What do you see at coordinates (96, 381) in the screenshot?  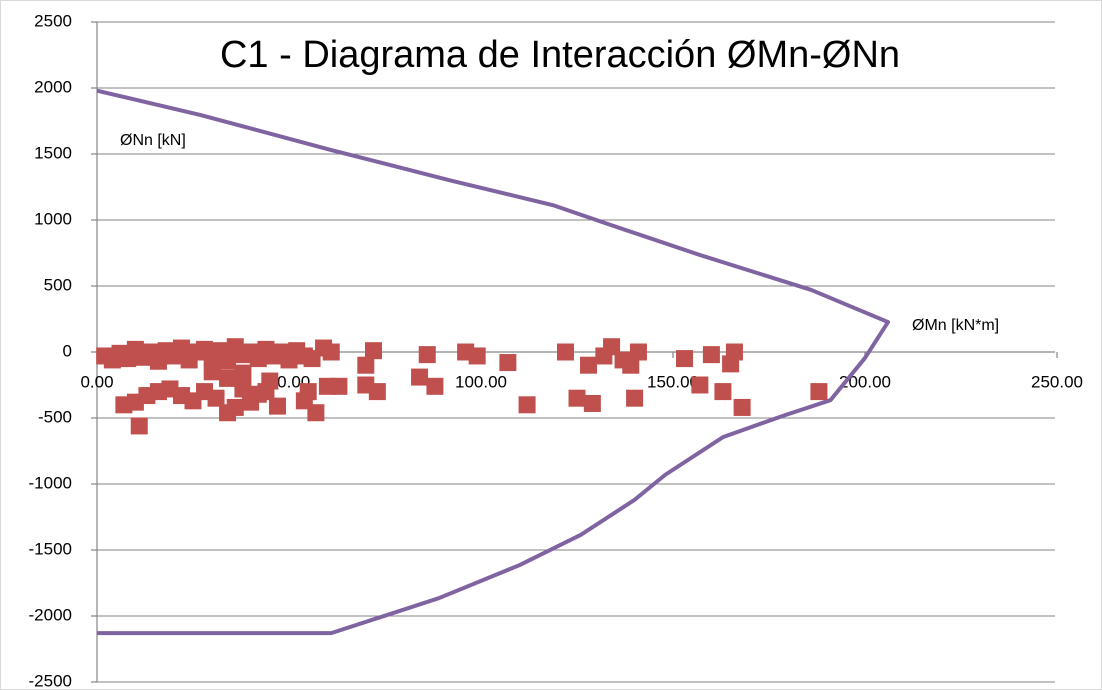 I see `x-tick-label: 0.00` at bounding box center [96, 381].